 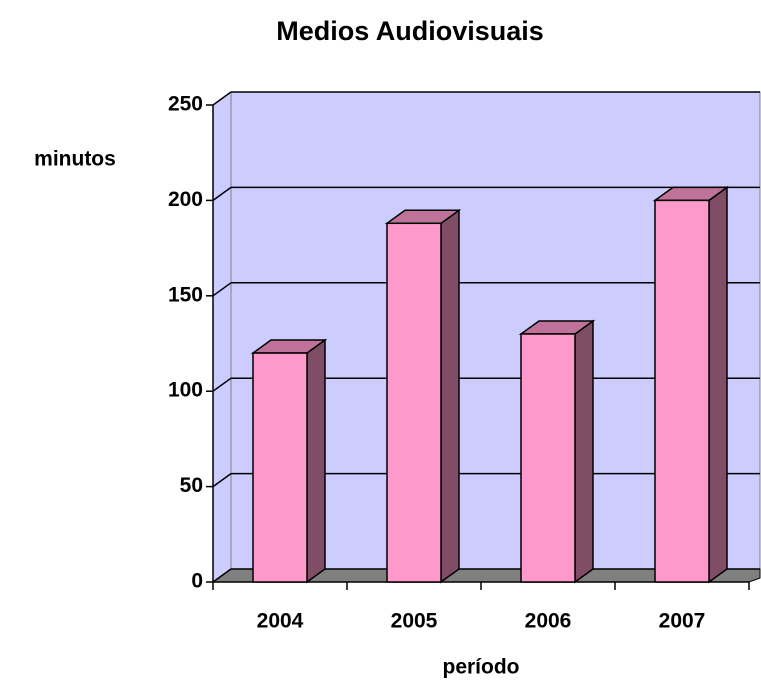 I want to click on x-tick-label: 2006, so click(x=548, y=621).